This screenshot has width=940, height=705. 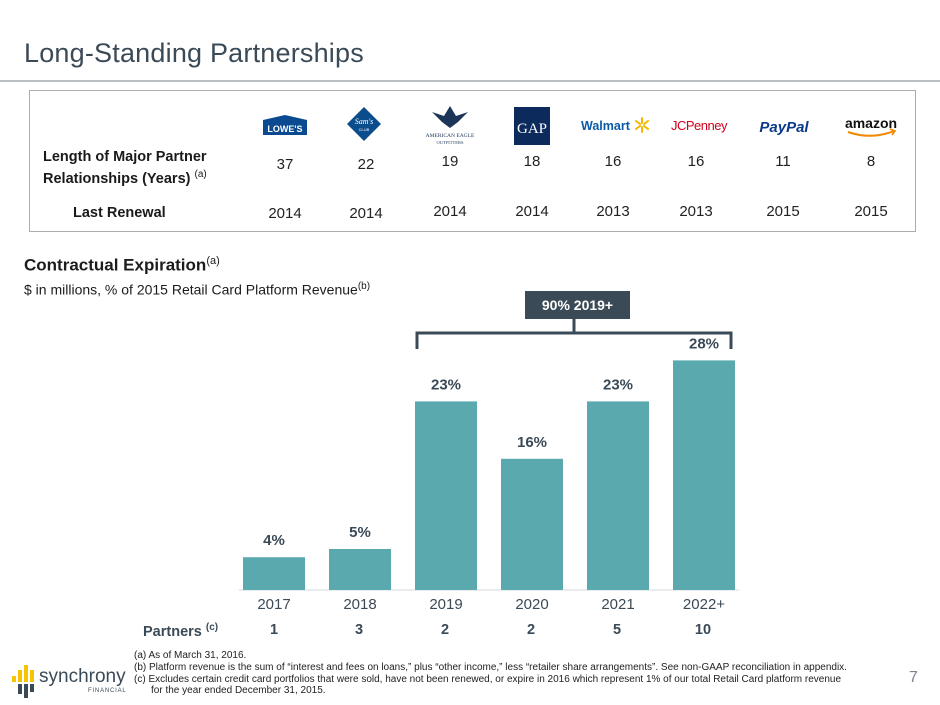 I want to click on page-number: 7, so click(x=913, y=677).